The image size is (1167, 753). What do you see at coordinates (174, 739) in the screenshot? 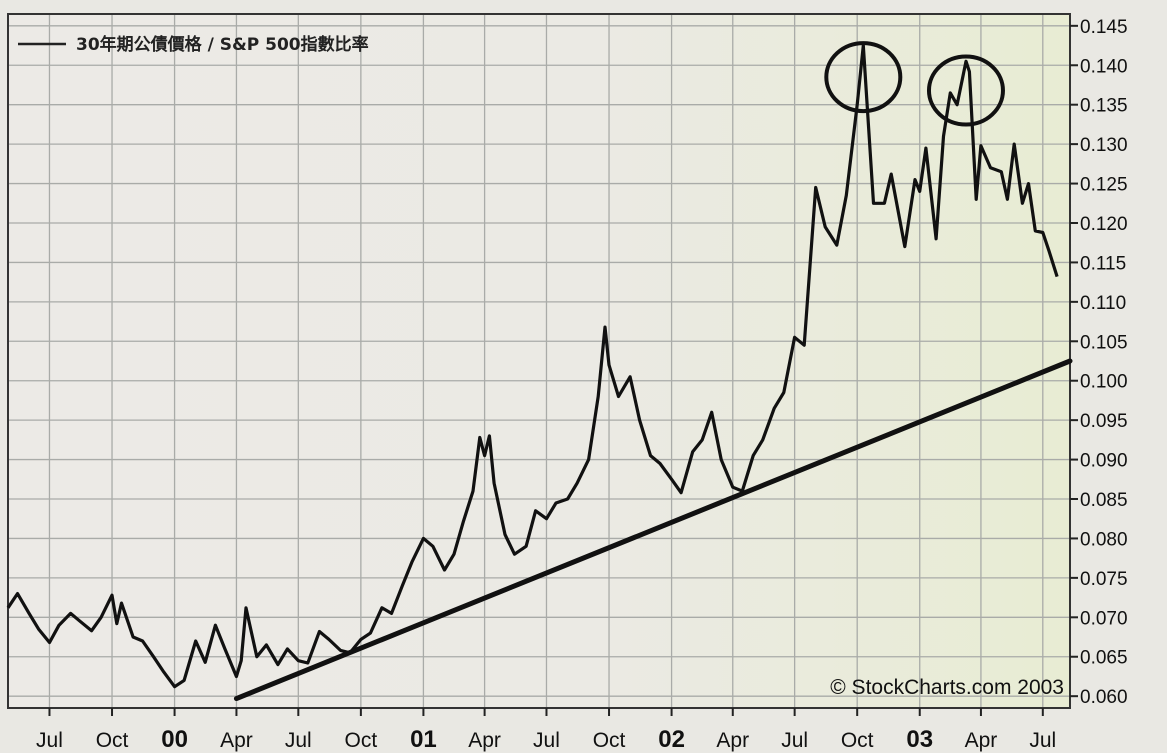
I see `x-tick-label: 00` at bounding box center [174, 739].